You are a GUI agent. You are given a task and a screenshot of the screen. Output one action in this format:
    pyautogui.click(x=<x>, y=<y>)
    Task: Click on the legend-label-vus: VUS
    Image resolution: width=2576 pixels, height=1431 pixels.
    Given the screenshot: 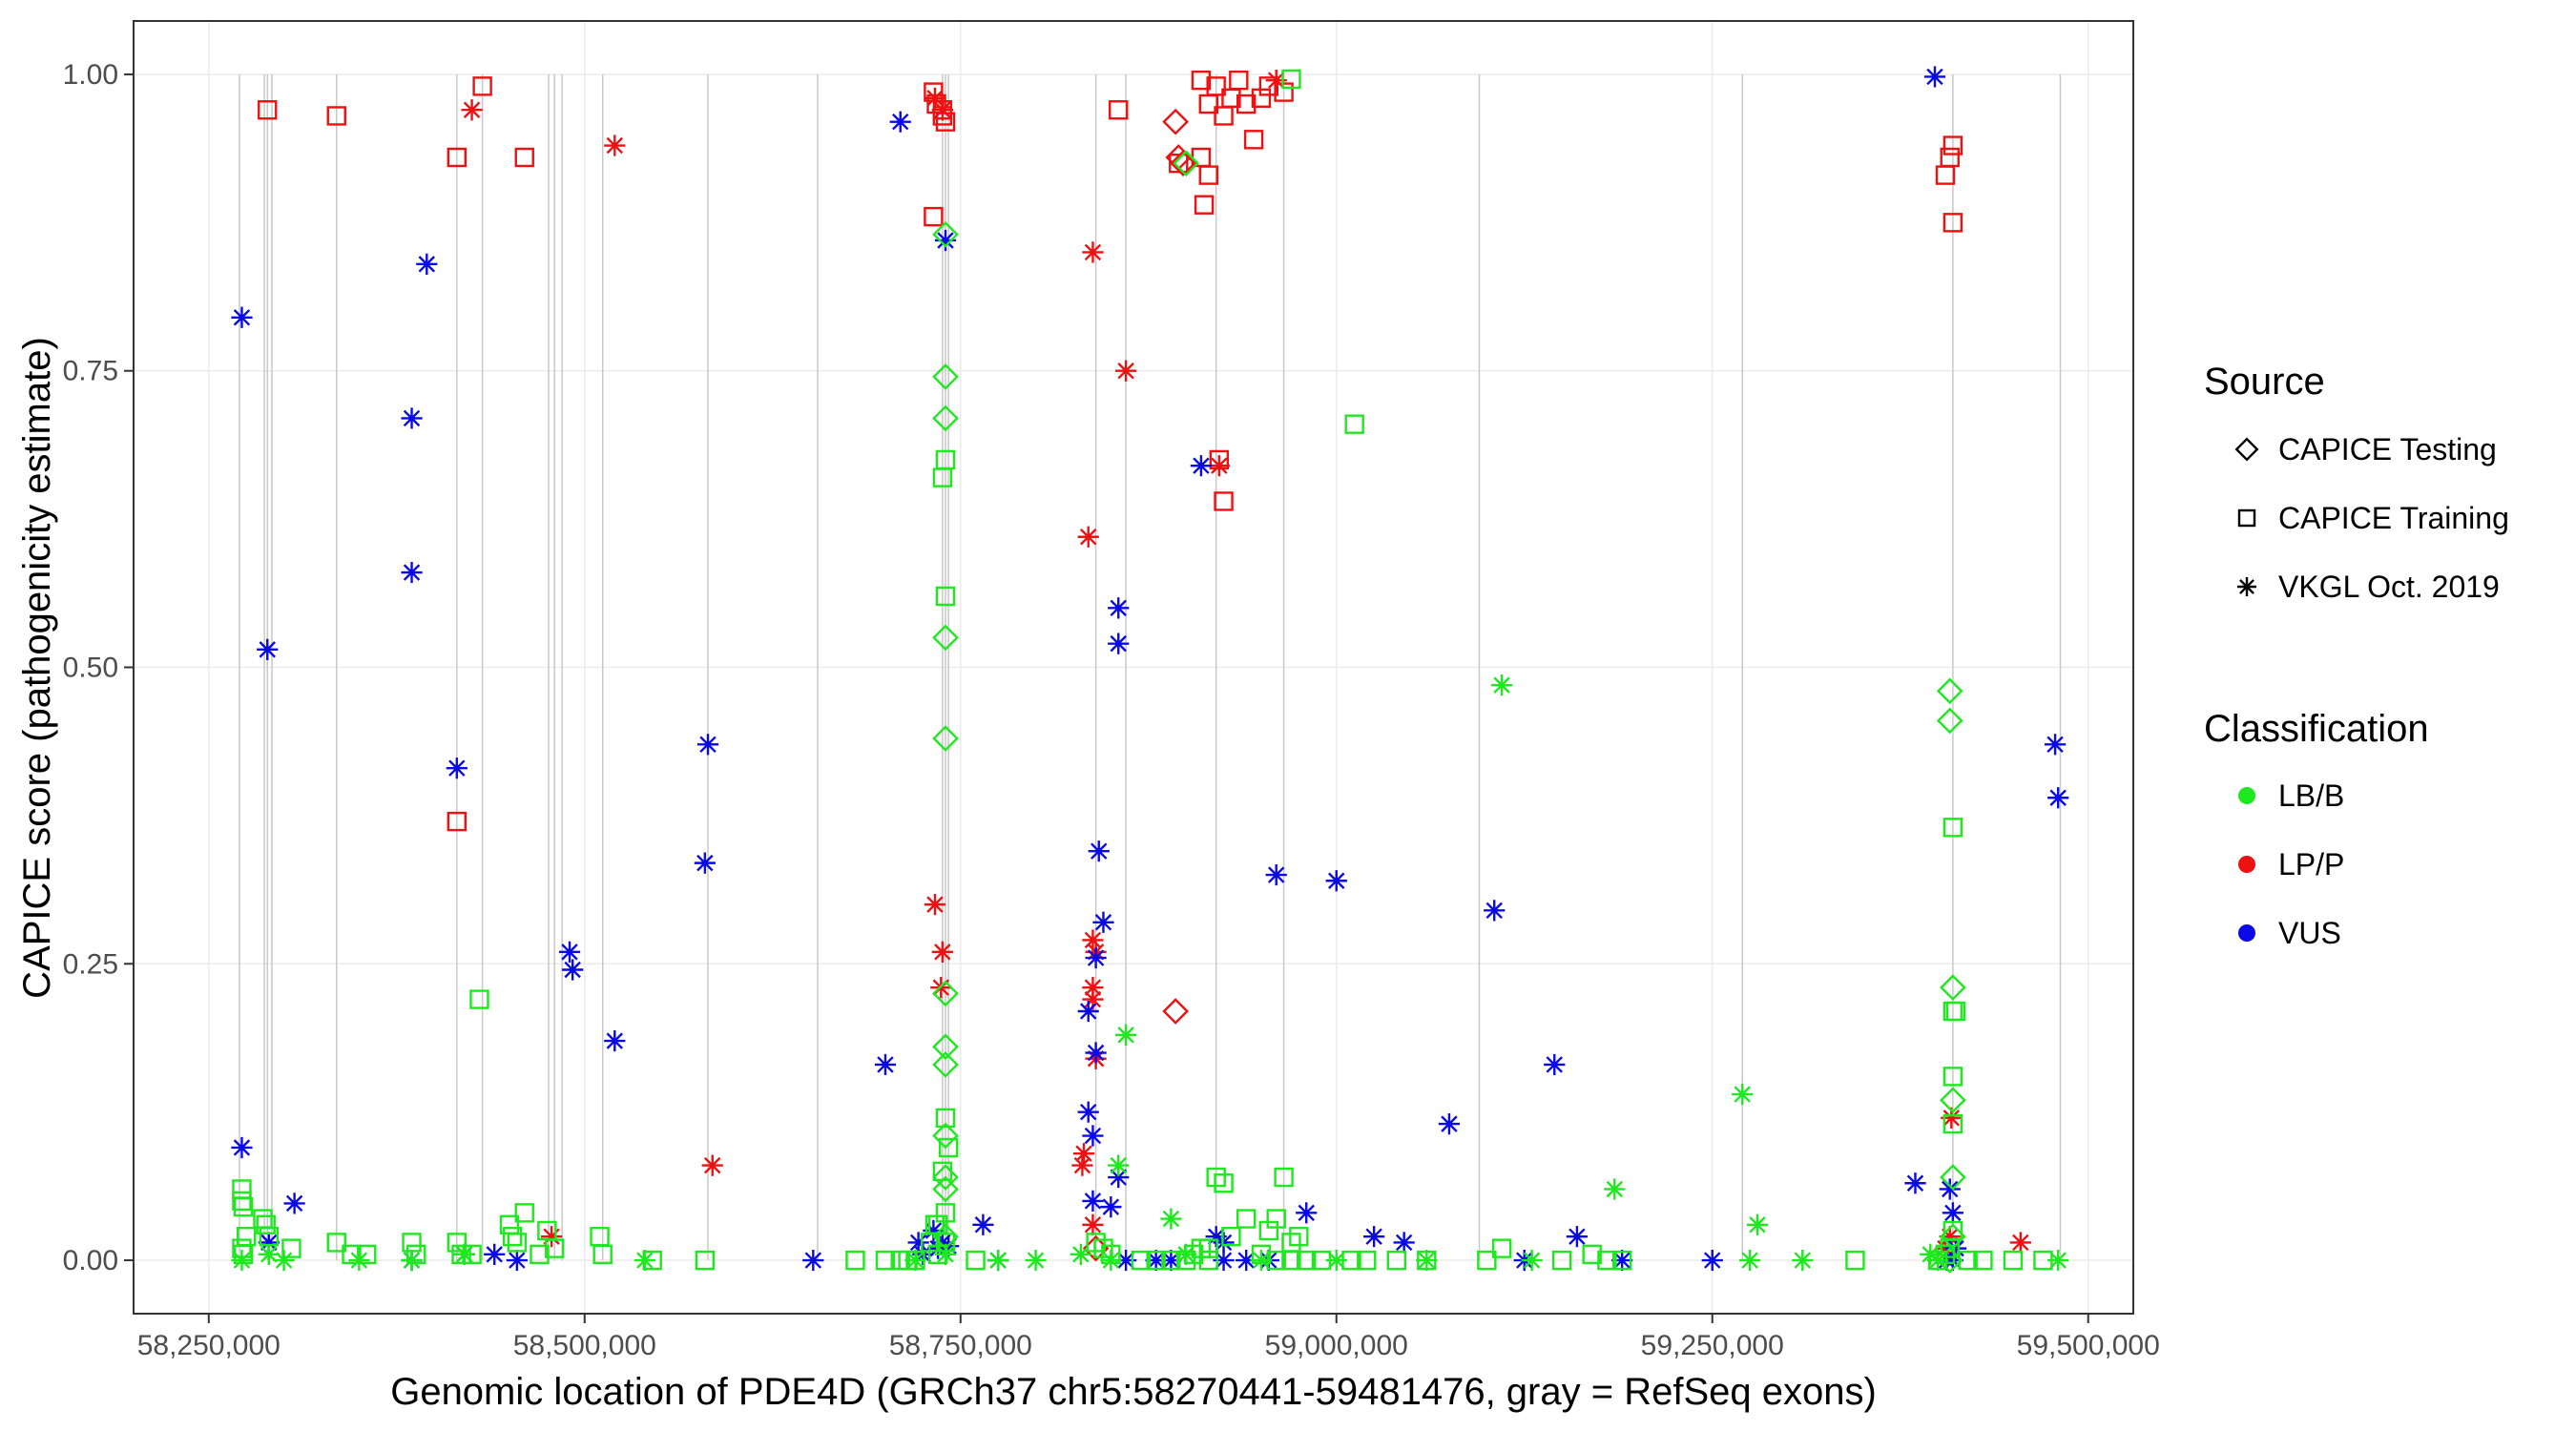 What is the action you would take?
    pyautogui.click(x=2309, y=933)
    